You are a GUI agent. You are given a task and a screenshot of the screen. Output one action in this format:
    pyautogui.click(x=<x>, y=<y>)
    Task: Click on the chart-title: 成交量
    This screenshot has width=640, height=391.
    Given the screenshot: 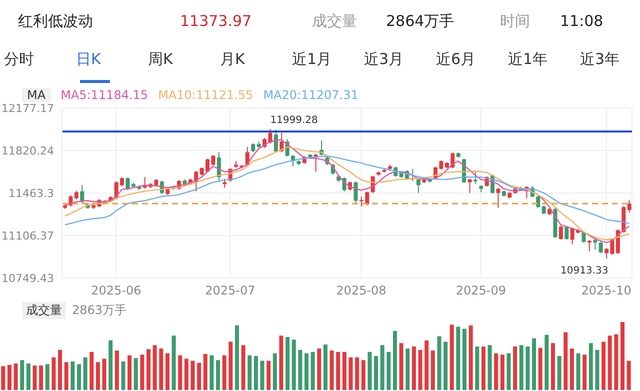 What is the action you would take?
    pyautogui.click(x=44, y=310)
    